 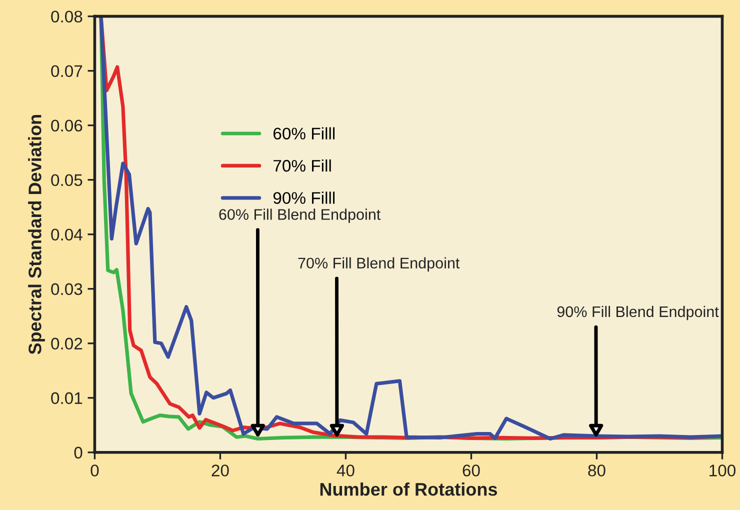 I want to click on annotation: 70% Fill Blend Endpoint, so click(x=379, y=264).